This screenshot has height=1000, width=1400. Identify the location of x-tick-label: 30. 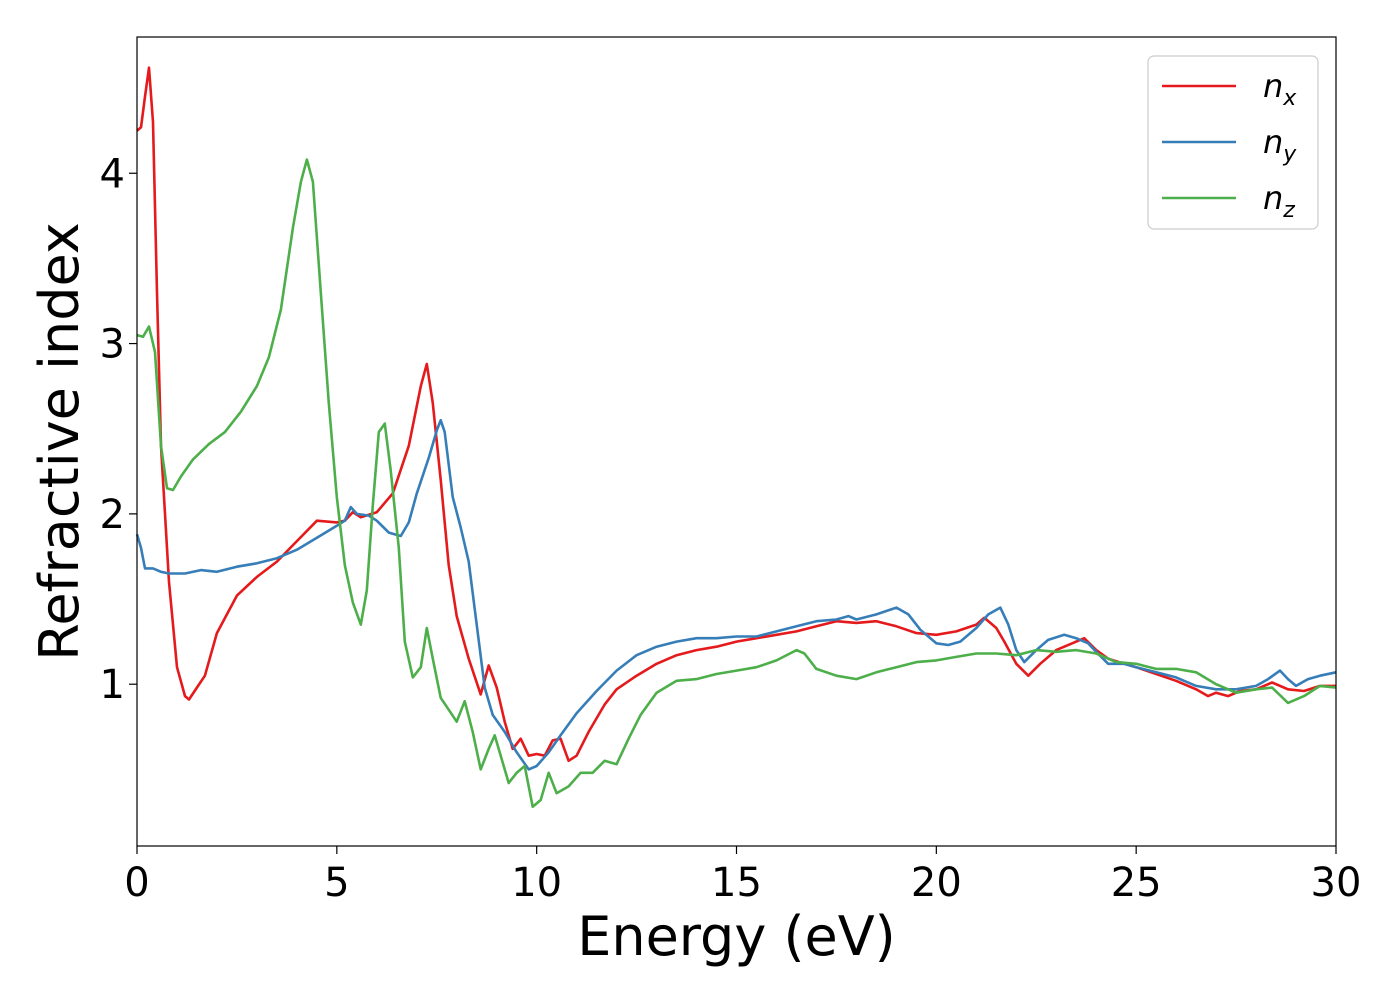
(1336, 883).